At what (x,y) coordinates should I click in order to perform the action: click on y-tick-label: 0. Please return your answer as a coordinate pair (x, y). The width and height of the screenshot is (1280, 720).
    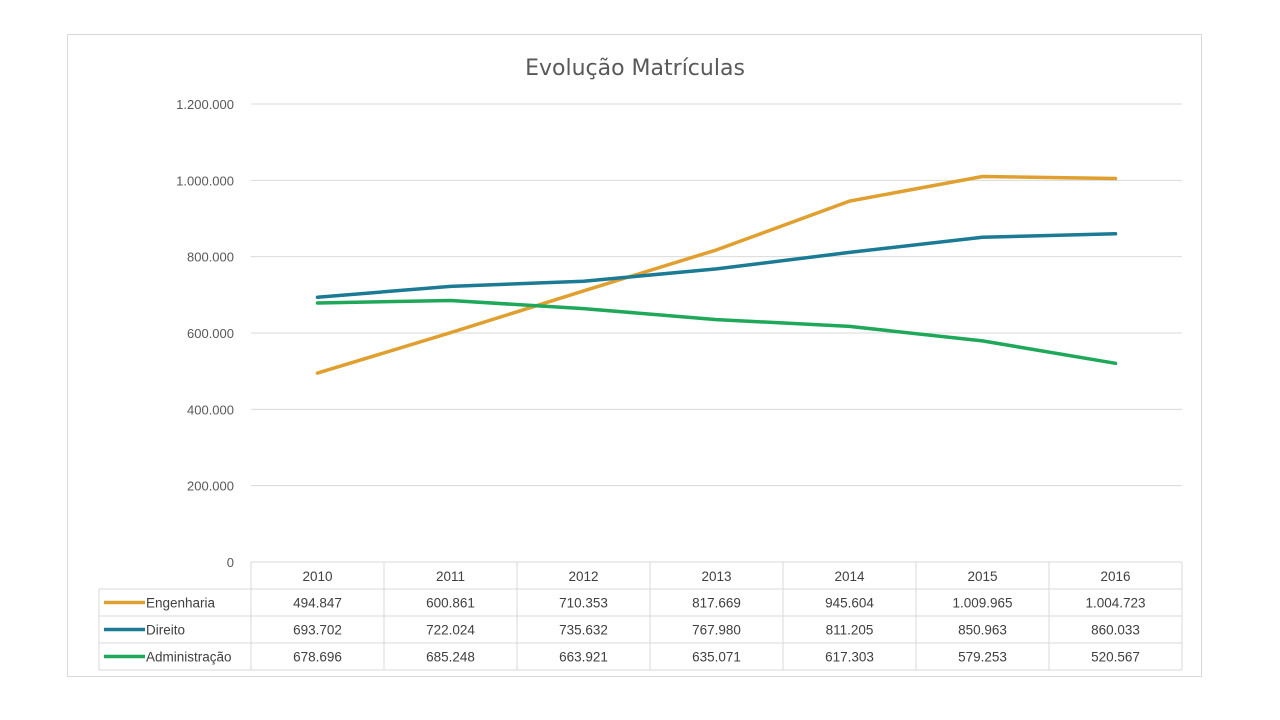
    Looking at the image, I should click on (230, 562).